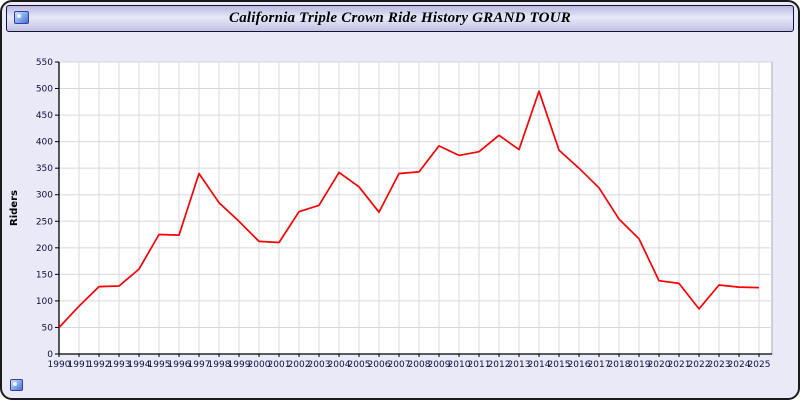  What do you see at coordinates (44, 116) in the screenshot?
I see `y-tick-label: 450` at bounding box center [44, 116].